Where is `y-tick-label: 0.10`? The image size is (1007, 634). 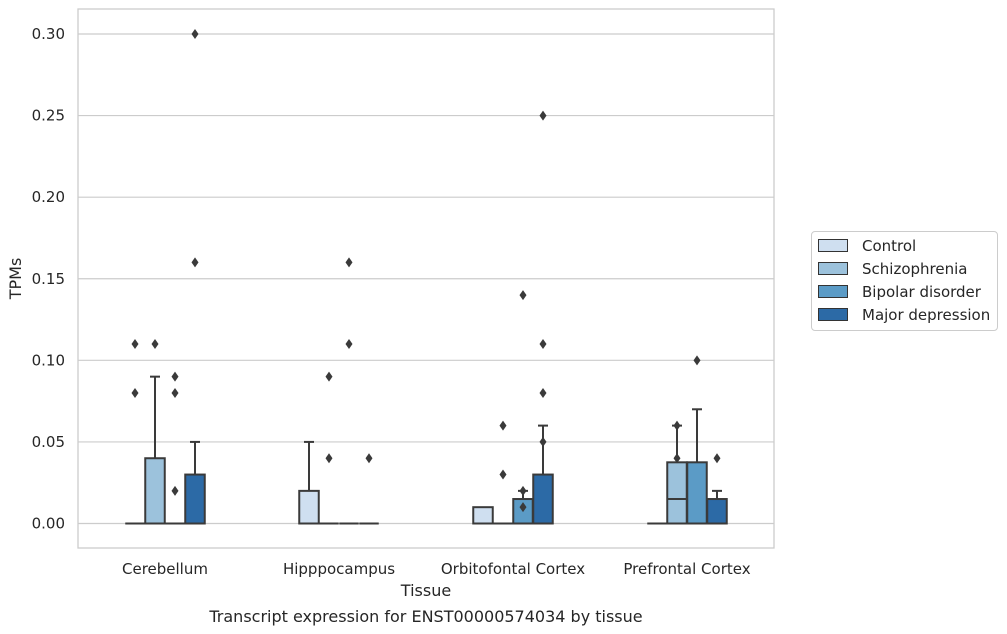 y-tick-label: 0.10 is located at coordinates (48, 360).